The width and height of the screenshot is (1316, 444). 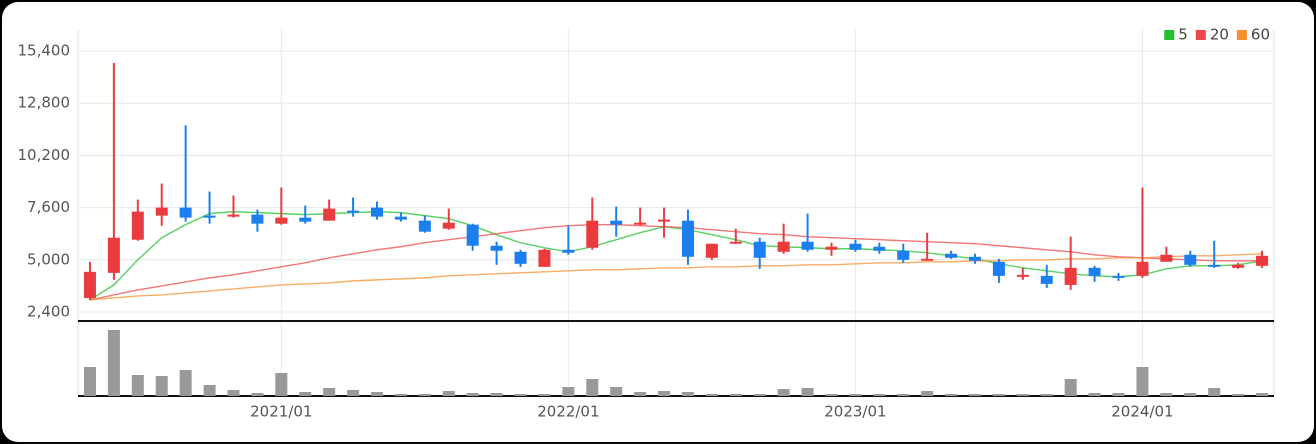 I want to click on y-tick-label: 10,200, so click(x=44, y=155).